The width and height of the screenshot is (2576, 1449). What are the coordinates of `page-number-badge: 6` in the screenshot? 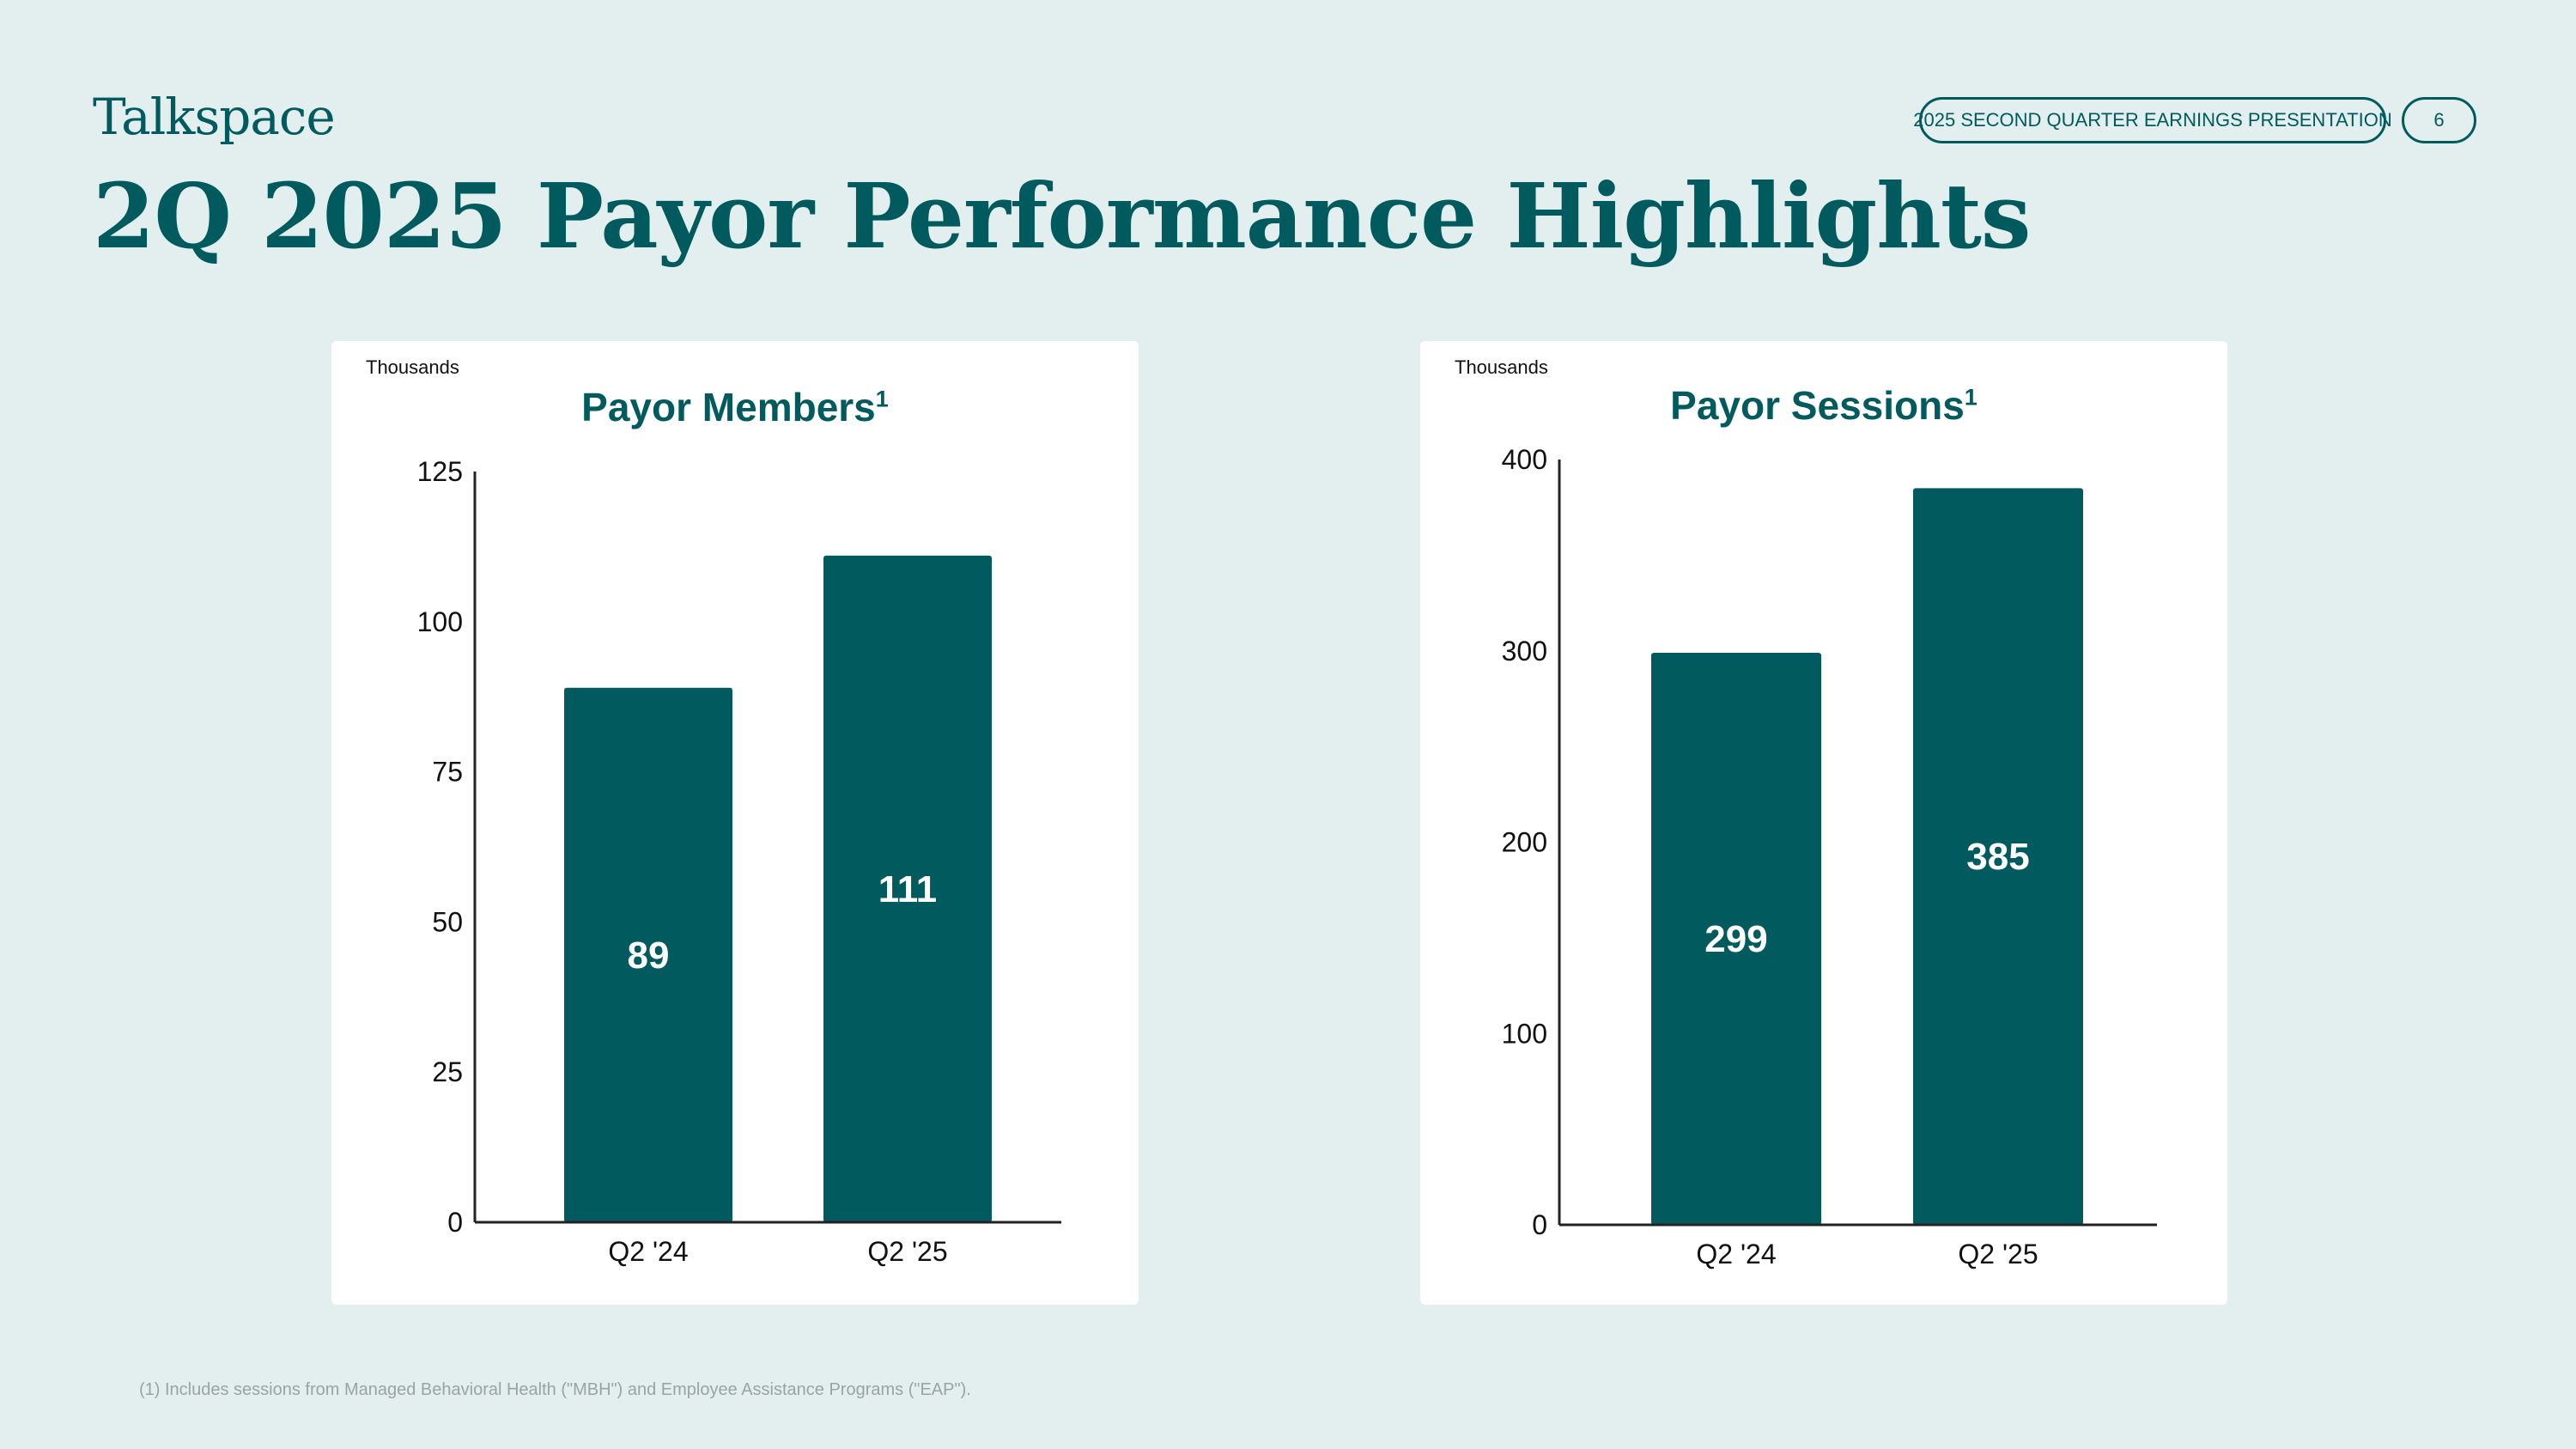 It's located at (2439, 120).